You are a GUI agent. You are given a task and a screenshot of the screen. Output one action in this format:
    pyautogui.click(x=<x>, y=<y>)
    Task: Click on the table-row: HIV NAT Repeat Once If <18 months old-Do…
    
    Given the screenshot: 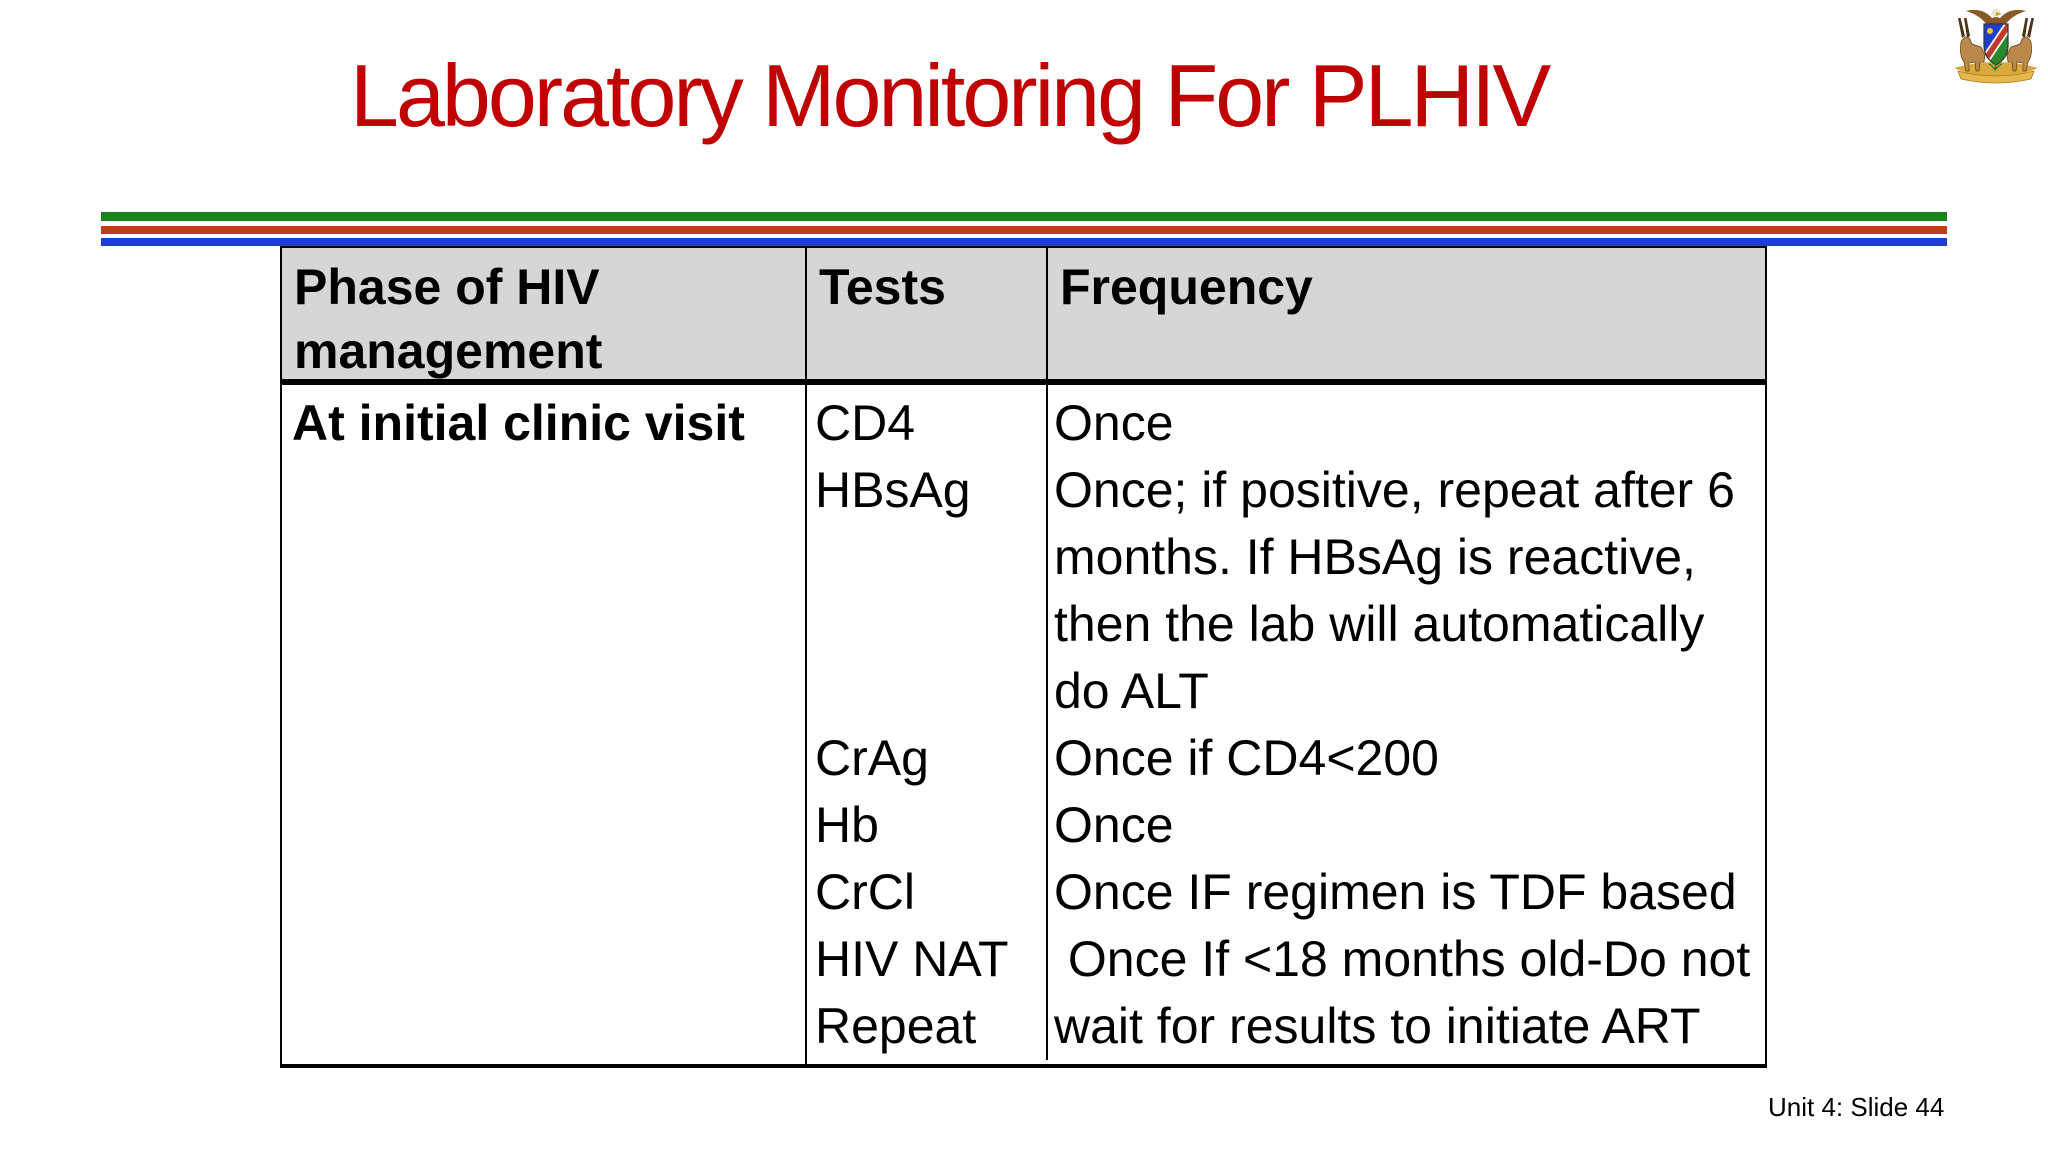 What is the action you would take?
    pyautogui.click(x=1286, y=993)
    